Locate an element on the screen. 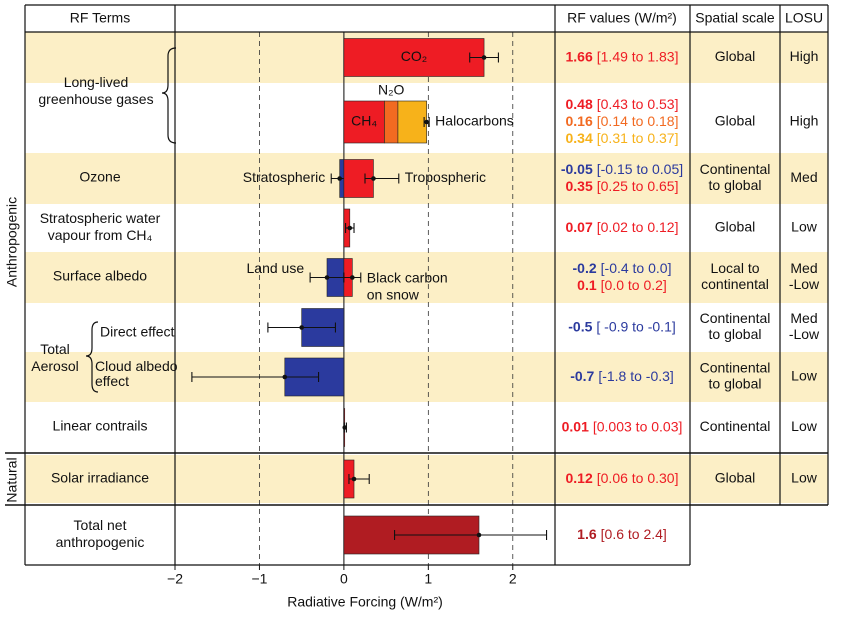  rf-value-number: 0.12 is located at coordinates (579, 478).